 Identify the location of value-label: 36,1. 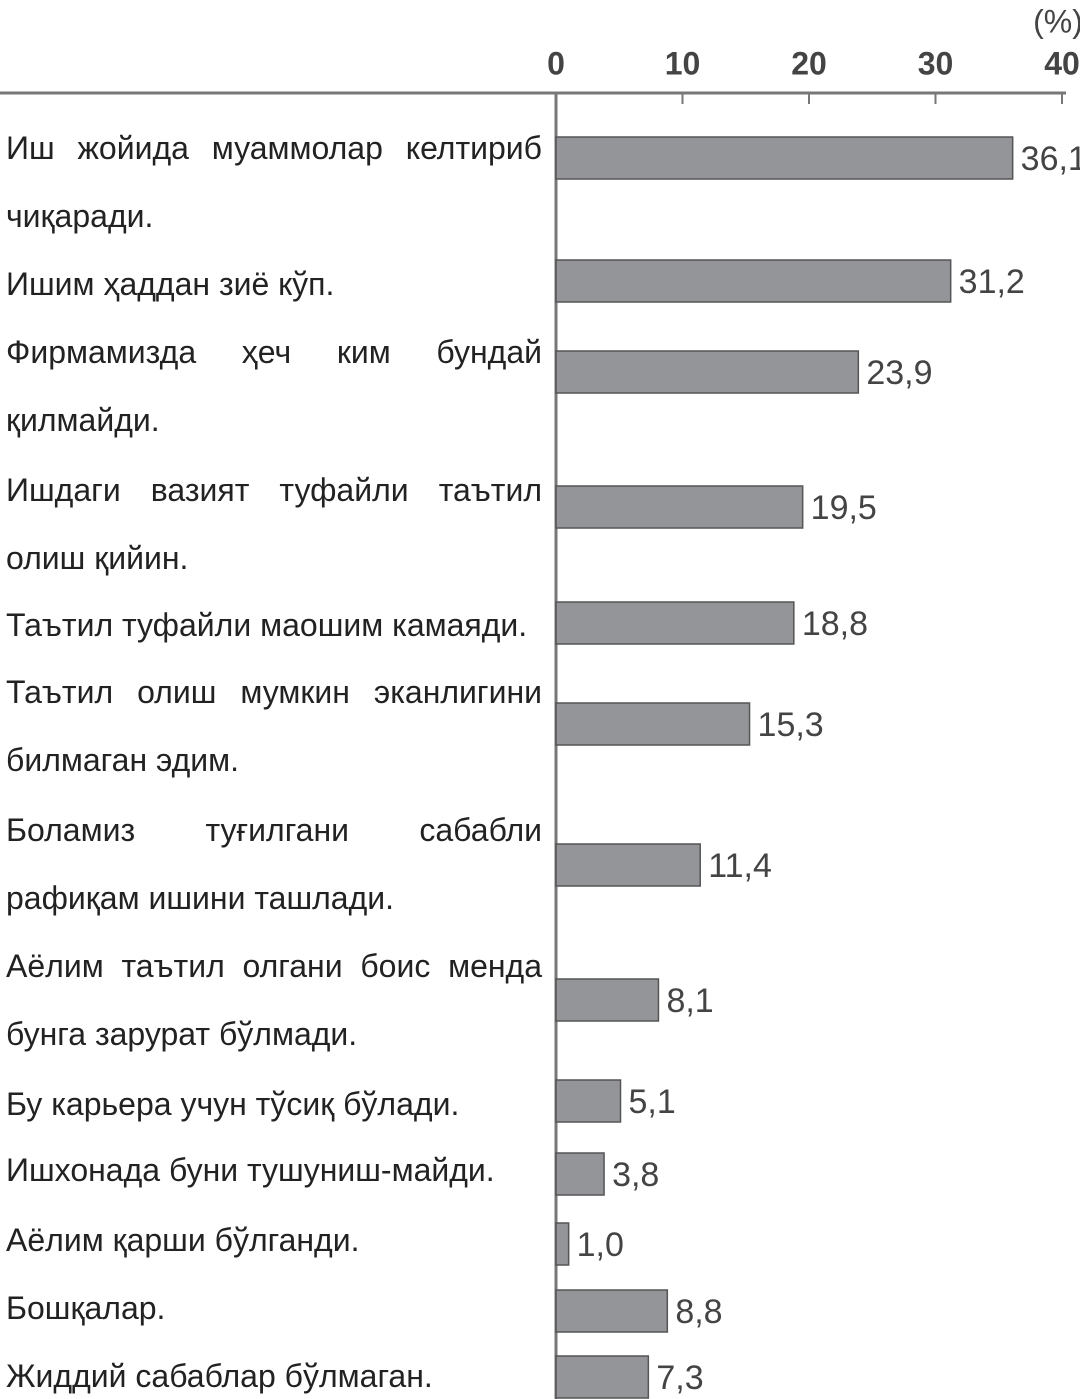
(1050, 159).